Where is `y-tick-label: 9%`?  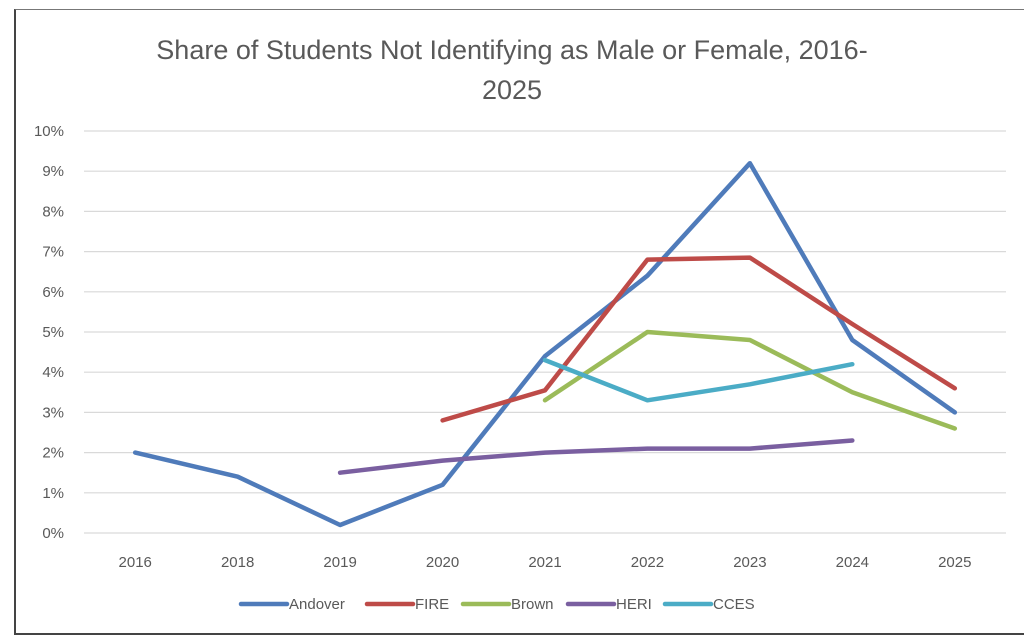 y-tick-label: 9% is located at coordinates (53, 171).